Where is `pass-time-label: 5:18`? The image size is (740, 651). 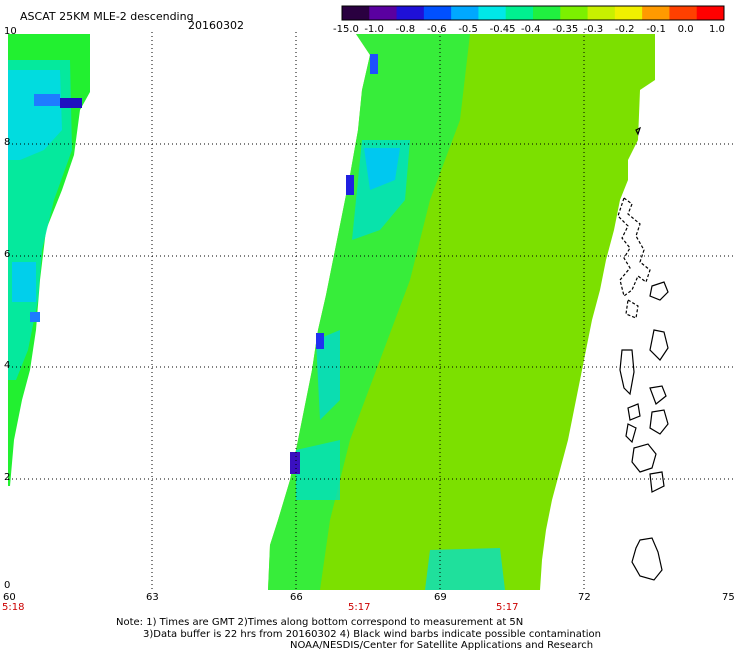
pass-time-label: 5:18 is located at coordinates (13, 607).